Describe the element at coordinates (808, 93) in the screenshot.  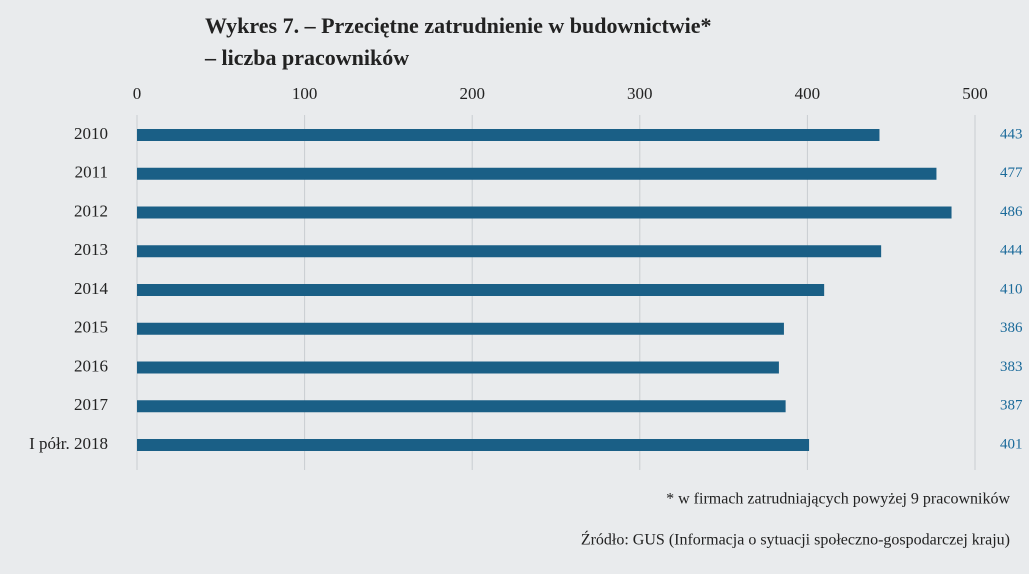
I see `x-tick-label: 400` at that location.